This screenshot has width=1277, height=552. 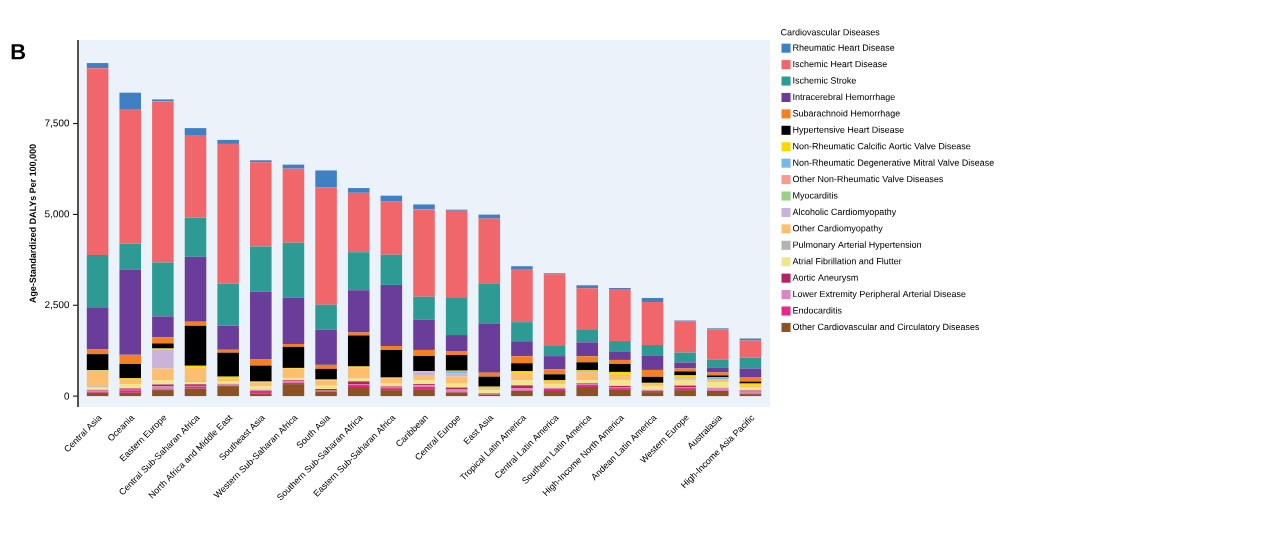 What do you see at coordinates (879, 294) in the screenshot?
I see `legend-label: Lower Extremity Peripheral Arterial Disease` at bounding box center [879, 294].